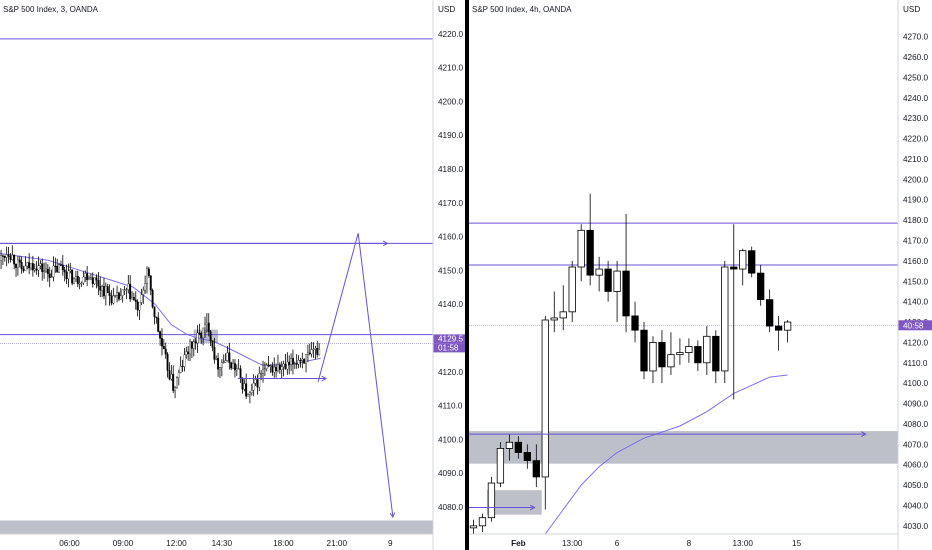 This screenshot has width=932, height=550. What do you see at coordinates (915, 505) in the screenshot?
I see `y-tick-label: 4040.0` at bounding box center [915, 505].